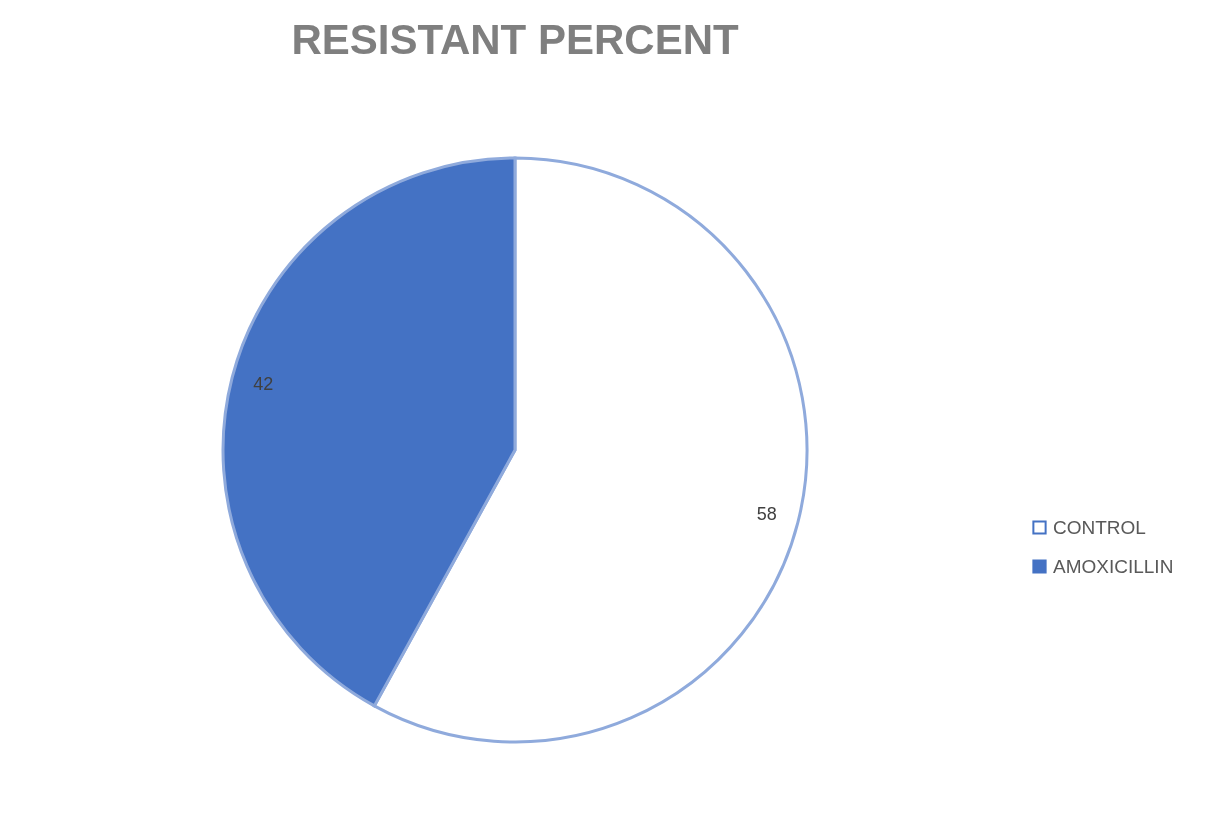  I want to click on chart-title: RESISTANT PERCENT, so click(515, 39).